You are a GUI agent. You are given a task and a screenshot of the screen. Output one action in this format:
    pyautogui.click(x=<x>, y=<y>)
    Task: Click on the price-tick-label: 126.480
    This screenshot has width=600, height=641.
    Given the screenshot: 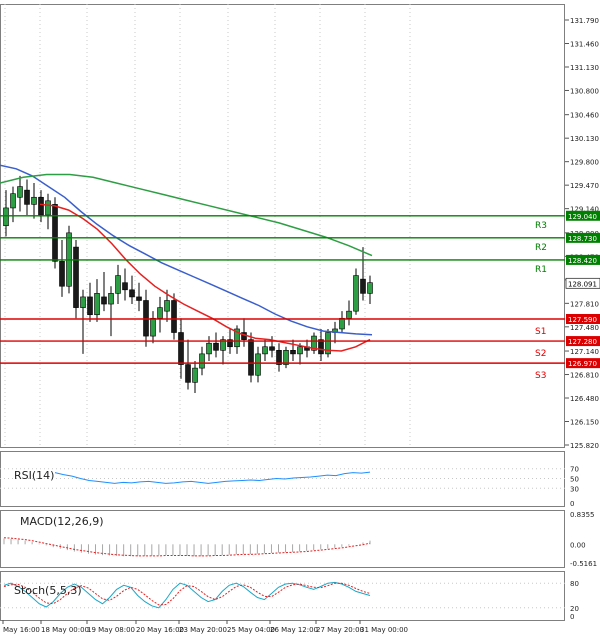 What is the action you would take?
    pyautogui.click(x=584, y=399)
    